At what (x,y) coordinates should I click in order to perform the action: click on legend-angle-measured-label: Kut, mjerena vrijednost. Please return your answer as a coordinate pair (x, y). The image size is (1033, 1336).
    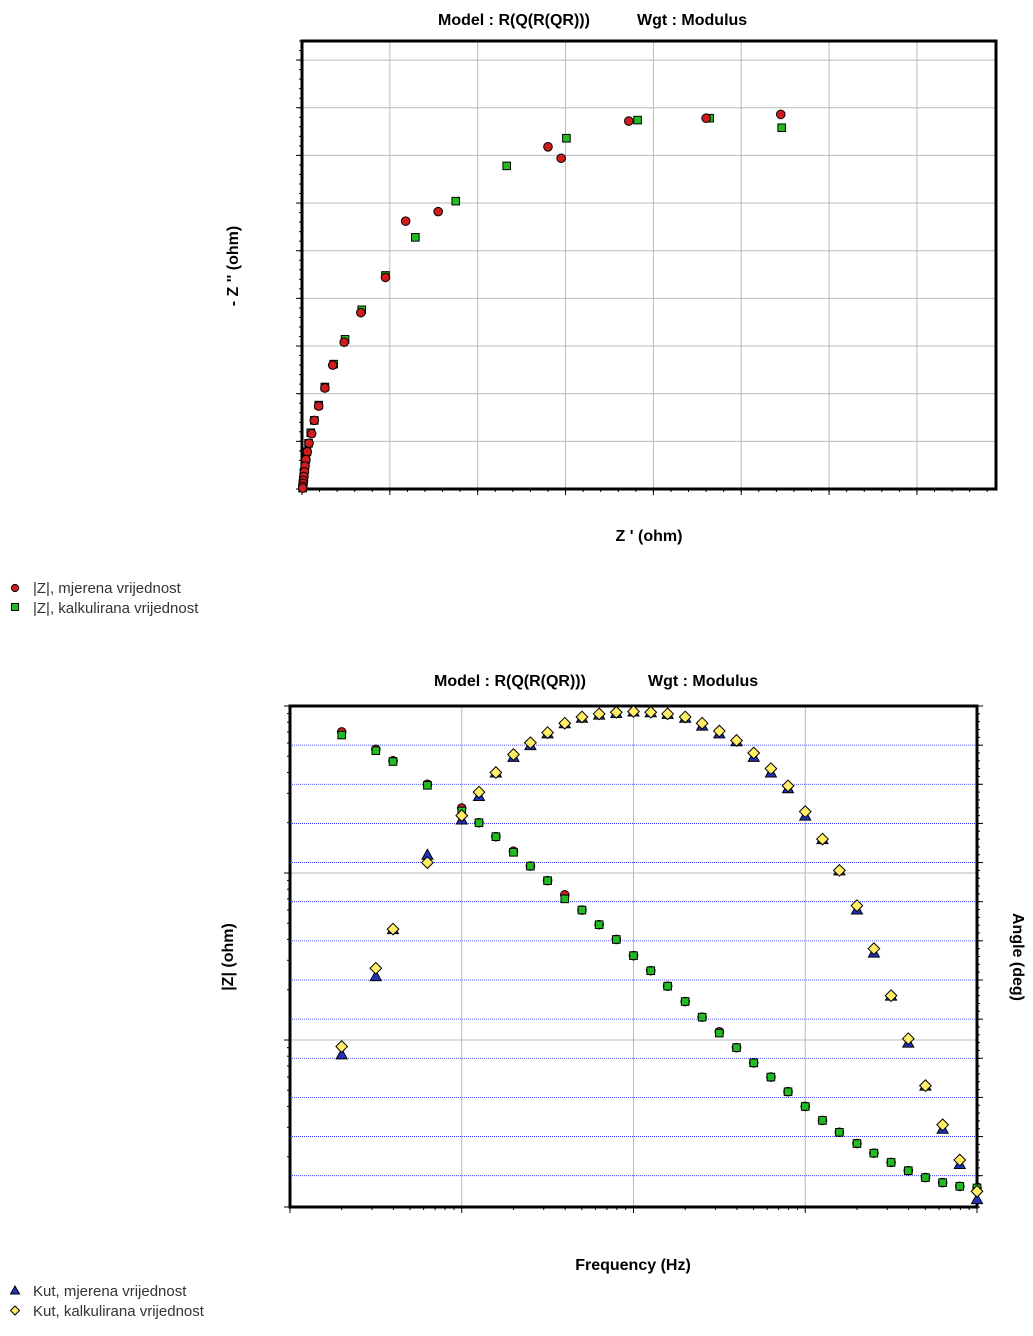
    Looking at the image, I should click on (110, 1291).